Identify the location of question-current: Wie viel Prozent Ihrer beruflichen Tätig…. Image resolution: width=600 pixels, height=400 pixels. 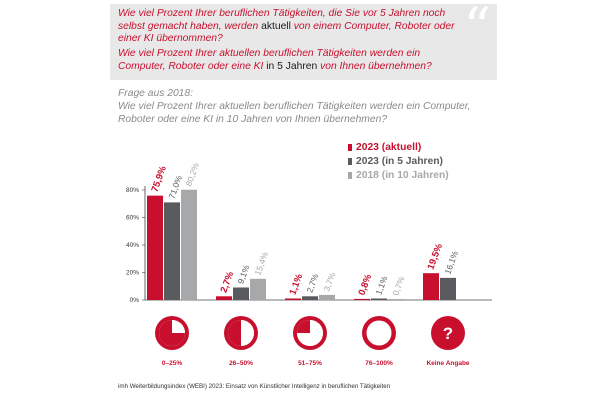
(288, 27).